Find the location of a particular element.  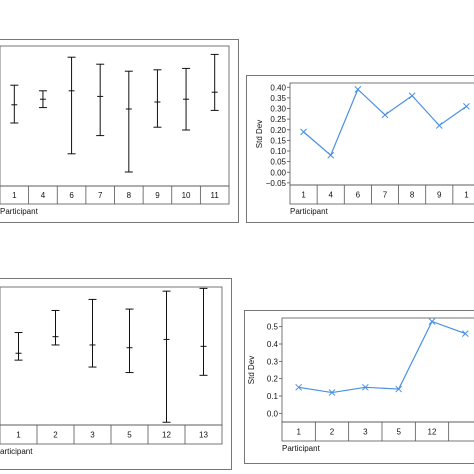

y-tick-label: 0.00 is located at coordinates (278, 172).